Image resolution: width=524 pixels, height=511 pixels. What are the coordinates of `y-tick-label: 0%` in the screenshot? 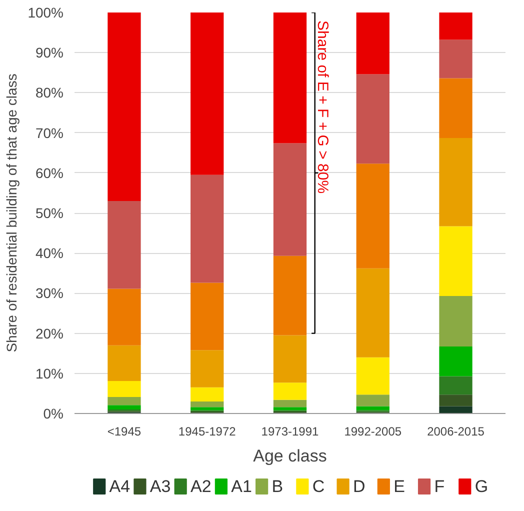 It's located at (53, 414).